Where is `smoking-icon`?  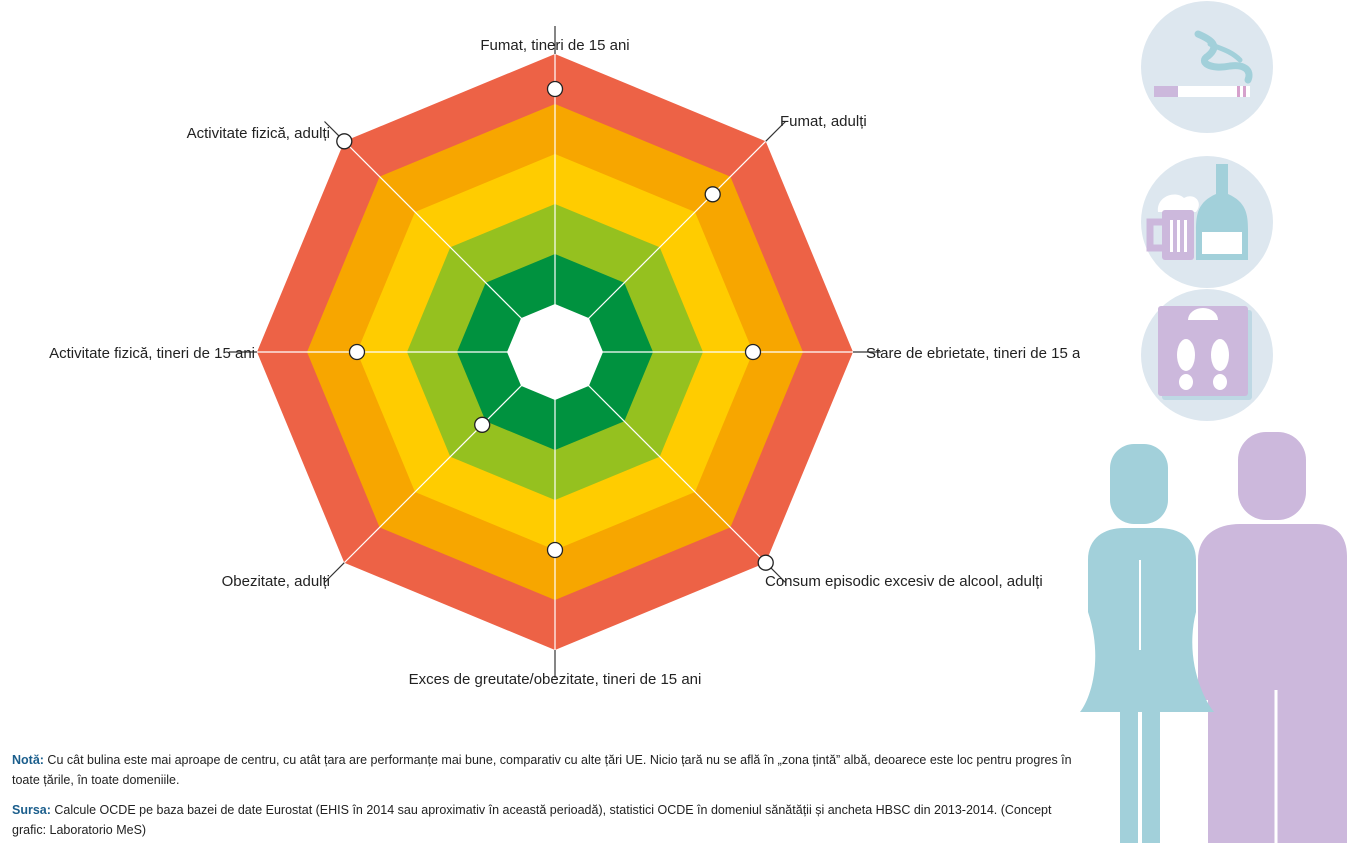 smoking-icon is located at coordinates (1207, 67).